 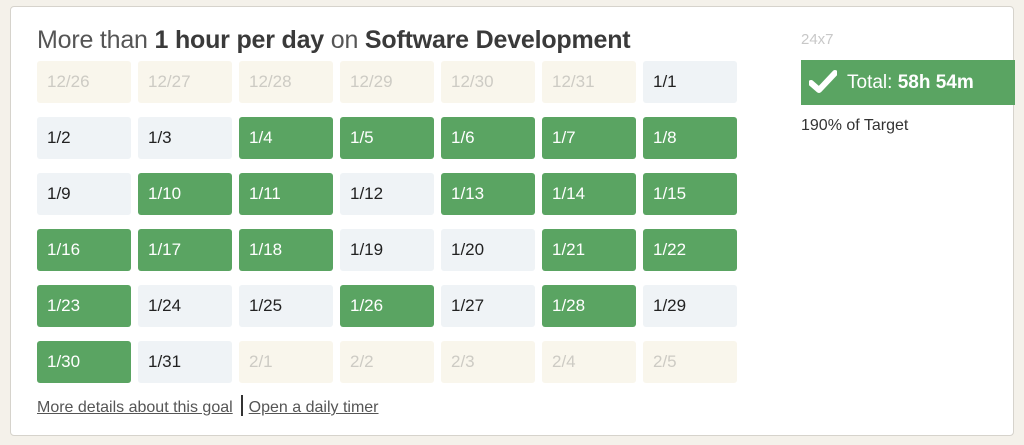 I want to click on calendar-day: 1/2, so click(x=84, y=138).